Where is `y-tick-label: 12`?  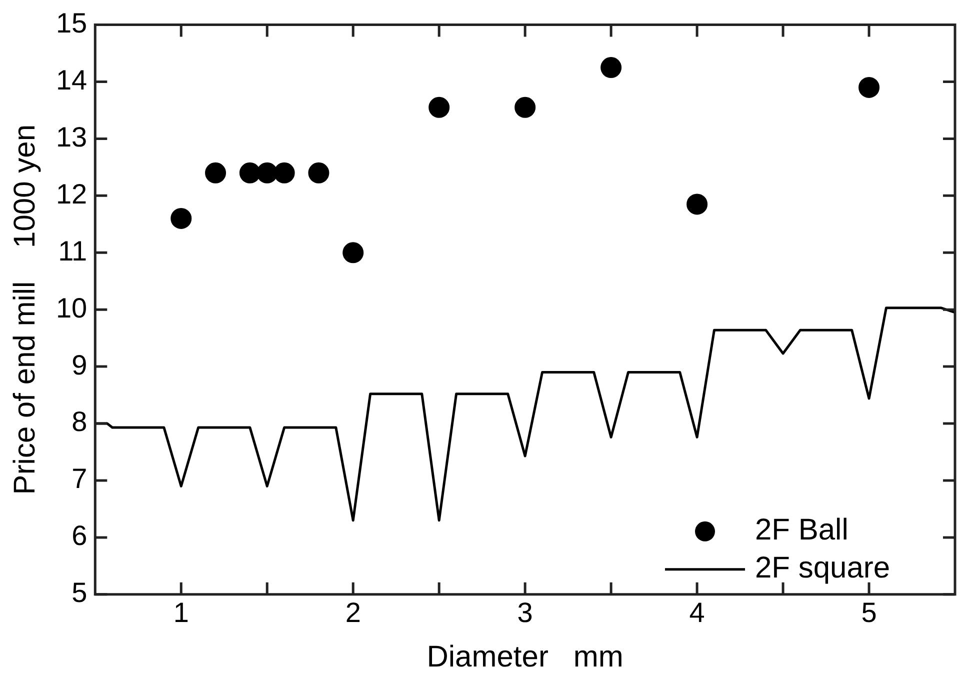 y-tick-label: 12 is located at coordinates (72, 194).